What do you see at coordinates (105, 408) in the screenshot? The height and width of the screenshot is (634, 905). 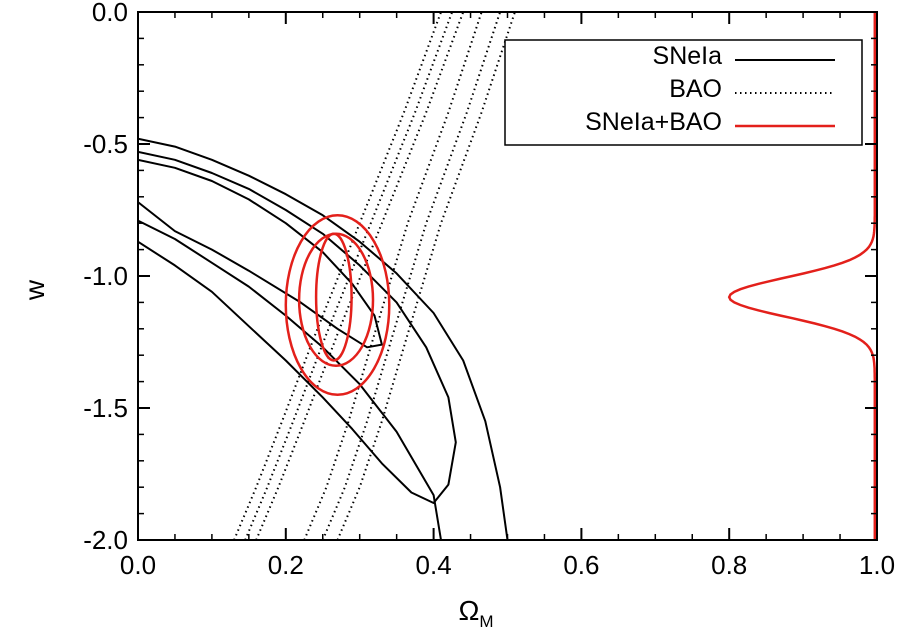 I see `y-tick-label-3: -1.5` at bounding box center [105, 408].